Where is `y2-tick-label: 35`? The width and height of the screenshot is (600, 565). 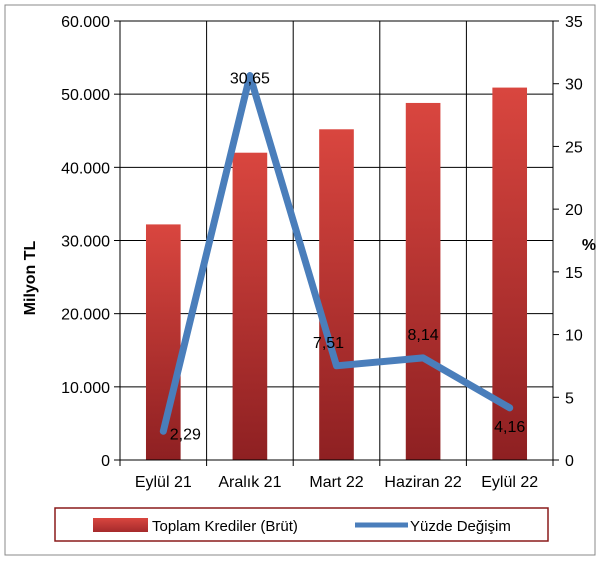
y2-tick-label: 35 is located at coordinates (574, 22).